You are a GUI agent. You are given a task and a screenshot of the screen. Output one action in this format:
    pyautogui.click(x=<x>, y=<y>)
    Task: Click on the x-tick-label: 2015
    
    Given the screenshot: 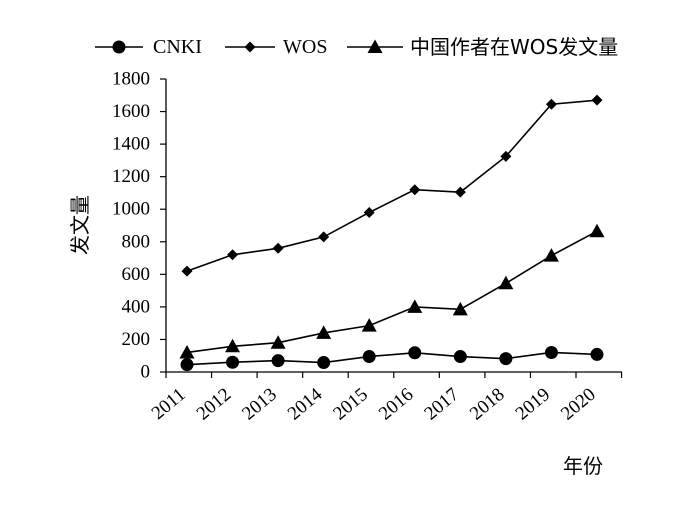 What is the action you would take?
    pyautogui.click(x=350, y=404)
    